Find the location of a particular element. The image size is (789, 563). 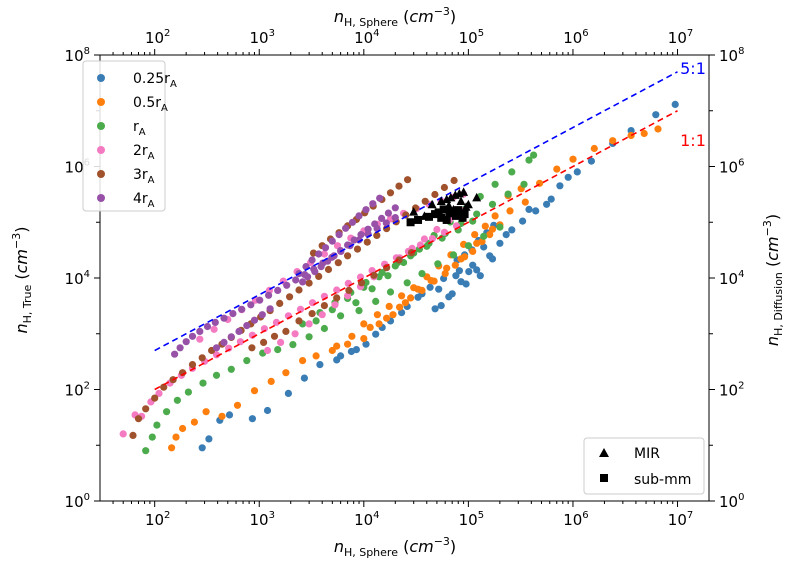

submm-legend-marker is located at coordinates (604, 478).